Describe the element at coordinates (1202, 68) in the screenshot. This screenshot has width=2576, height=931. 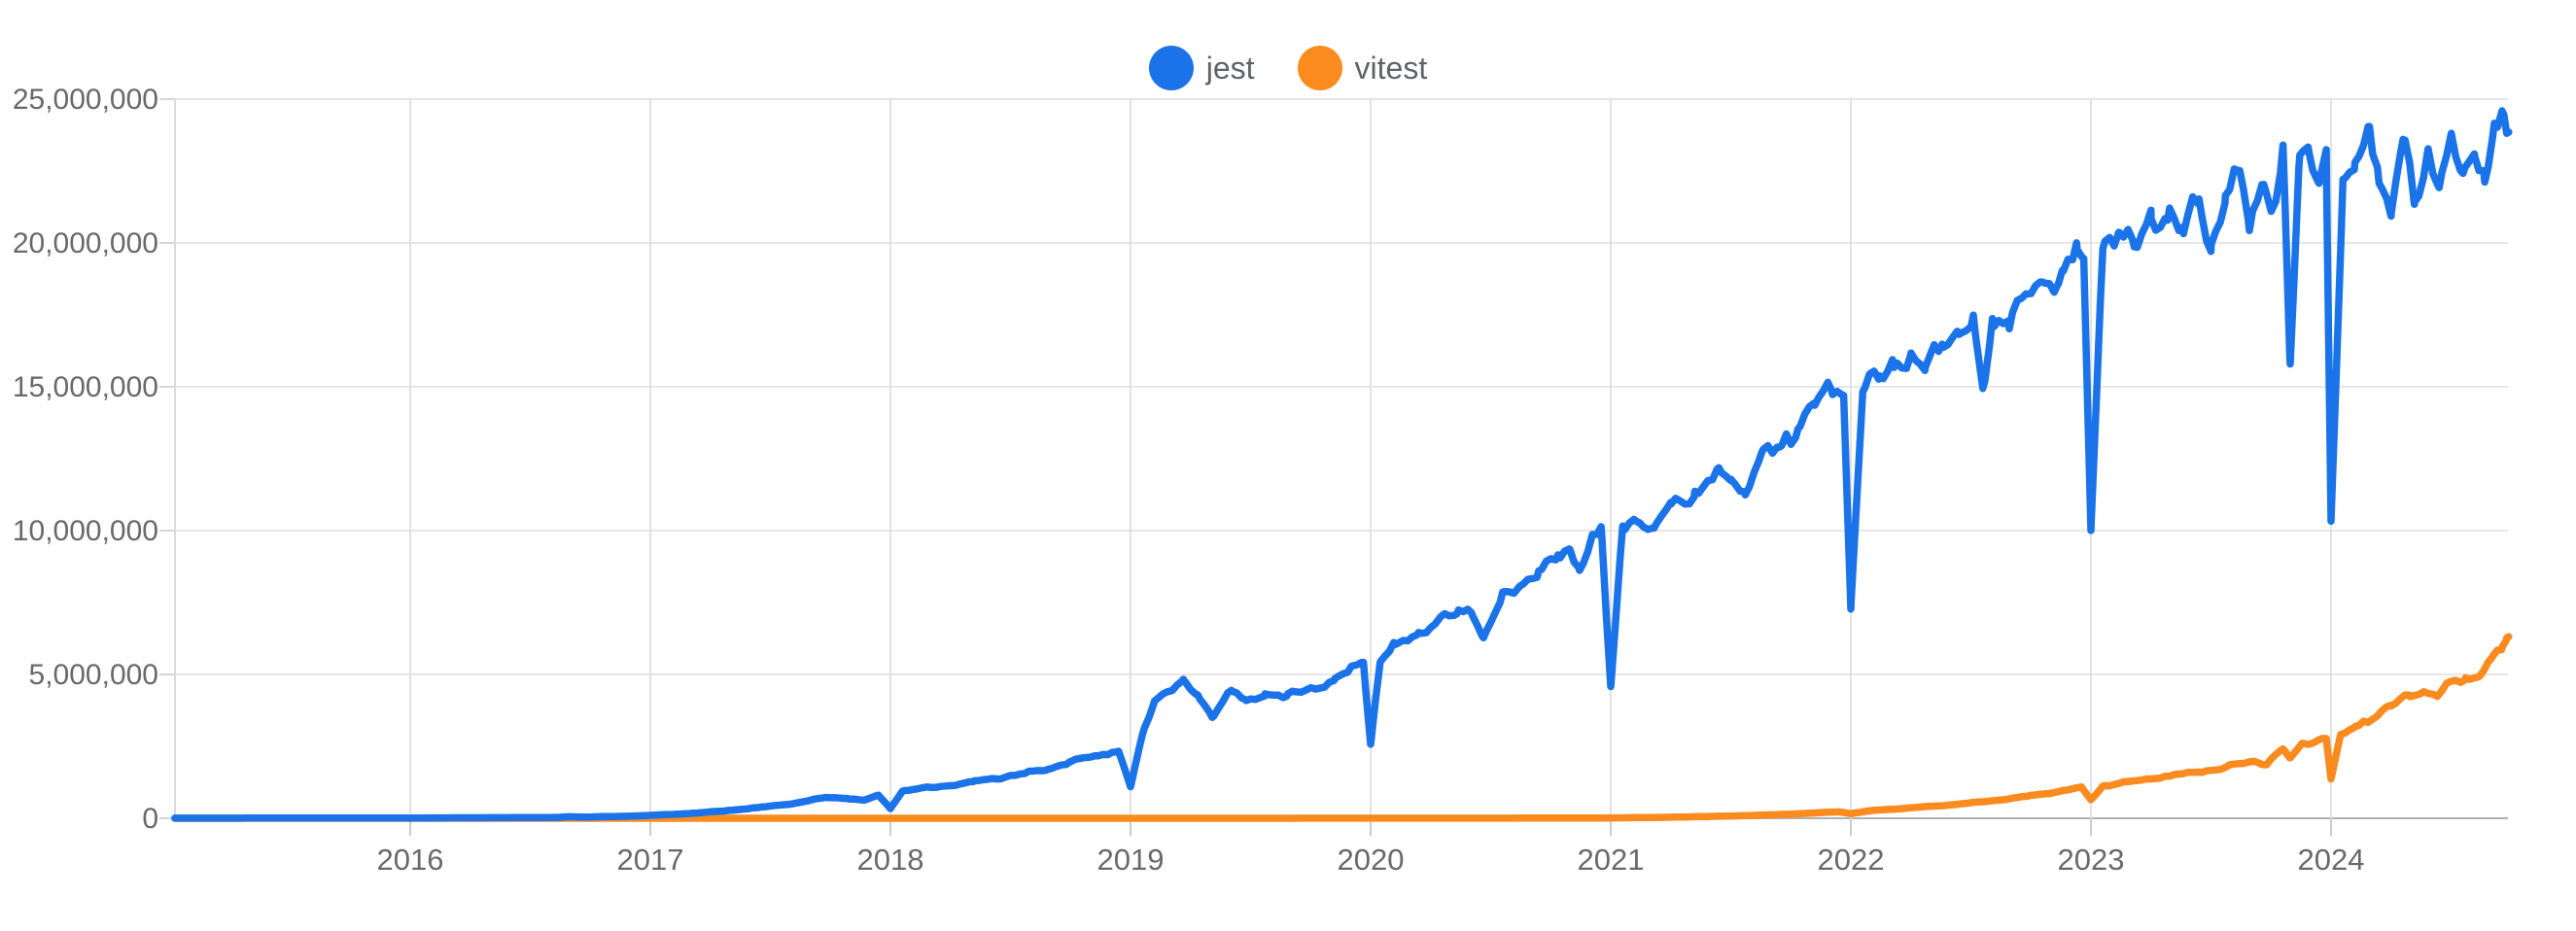
I see `legend-item-jest: jest` at that location.